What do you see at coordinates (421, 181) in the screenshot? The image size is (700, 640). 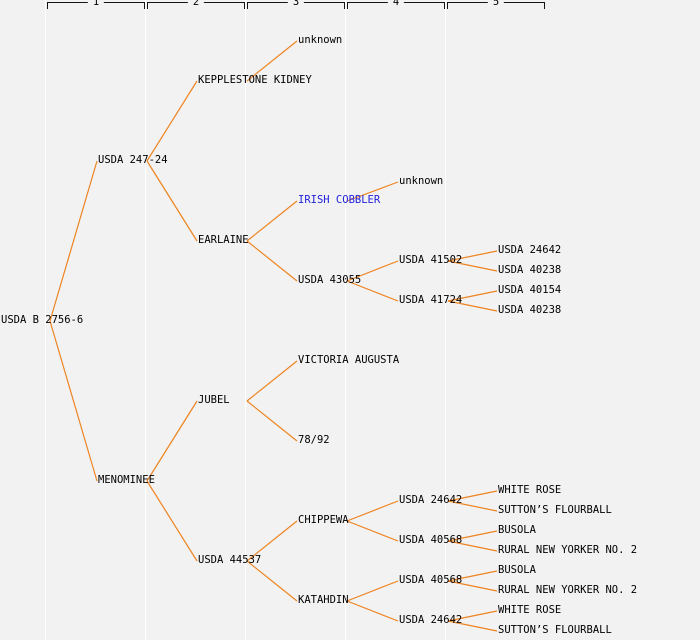 I see `tree-node-unknown-n4a: unknown` at bounding box center [421, 181].